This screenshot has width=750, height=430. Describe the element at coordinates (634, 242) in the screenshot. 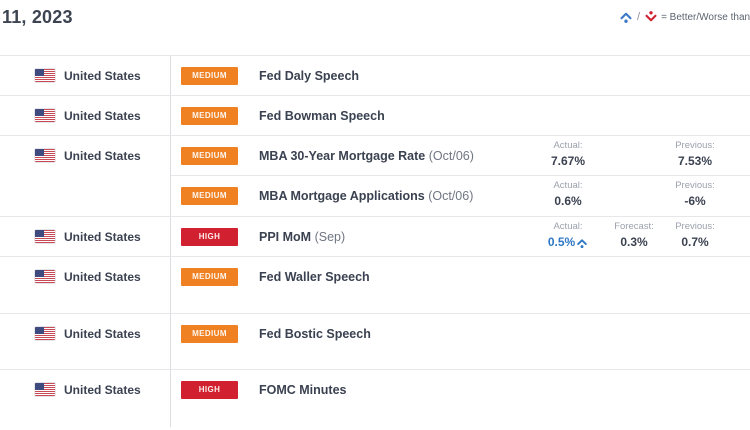

I see `forecast-value: 0.3%` at that location.